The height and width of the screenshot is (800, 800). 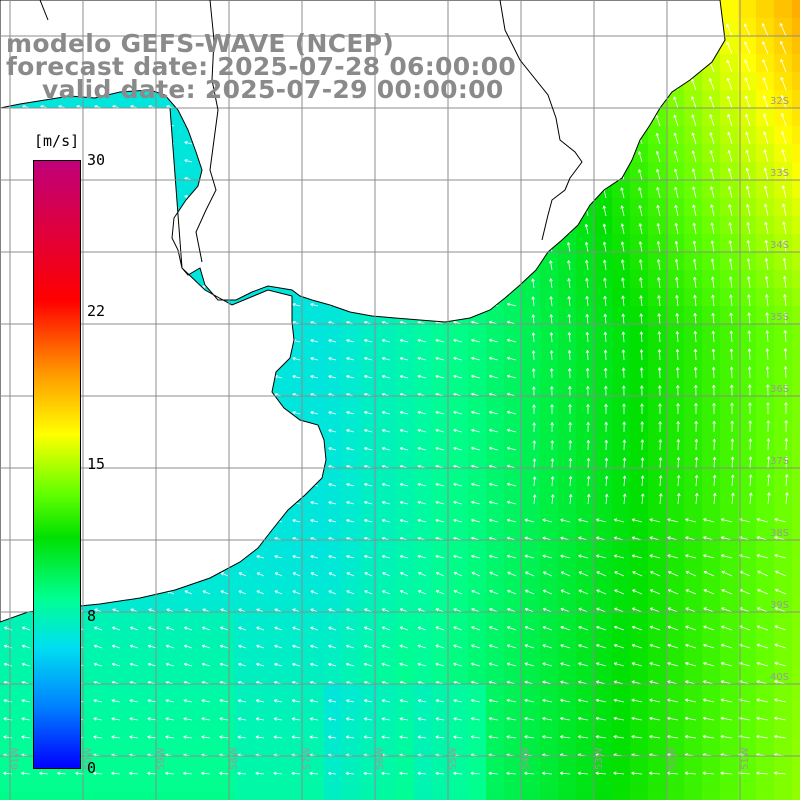 What do you see at coordinates (779, 173) in the screenshot?
I see `latitude-label: 33S` at bounding box center [779, 173].